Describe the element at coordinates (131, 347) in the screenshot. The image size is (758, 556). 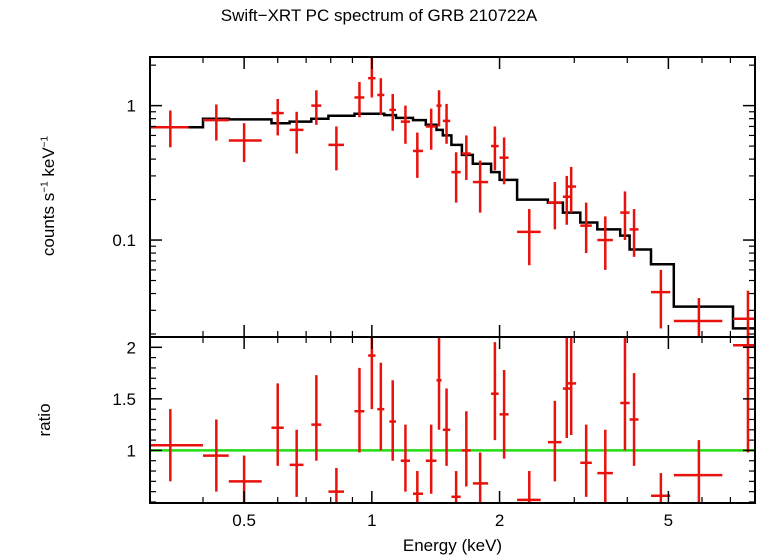
I see `ratio-y-tick-label: 2` at that location.